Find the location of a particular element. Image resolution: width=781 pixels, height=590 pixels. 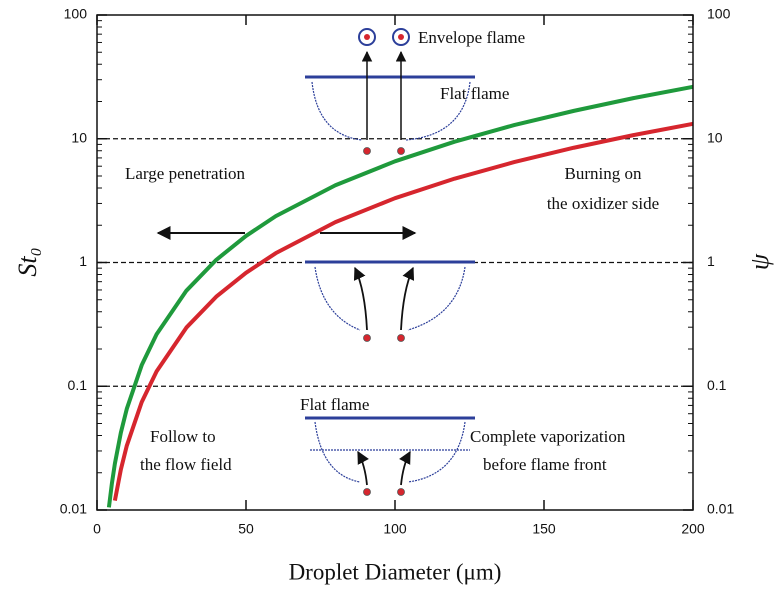

x-tick-label: 200 is located at coordinates (693, 529).